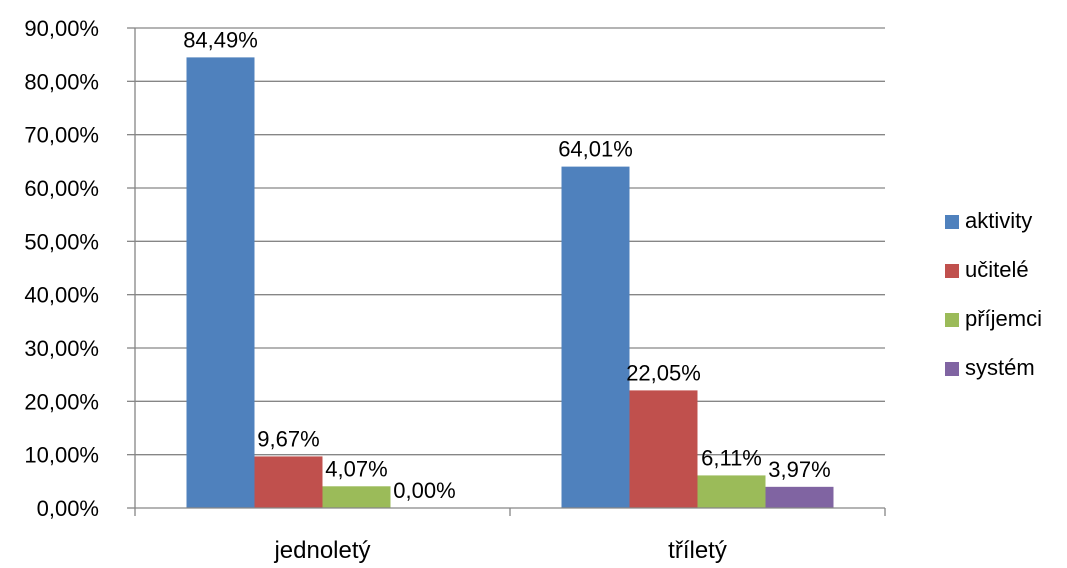  What do you see at coordinates (663, 372) in the screenshot?
I see `data-label: 22,05%` at bounding box center [663, 372].